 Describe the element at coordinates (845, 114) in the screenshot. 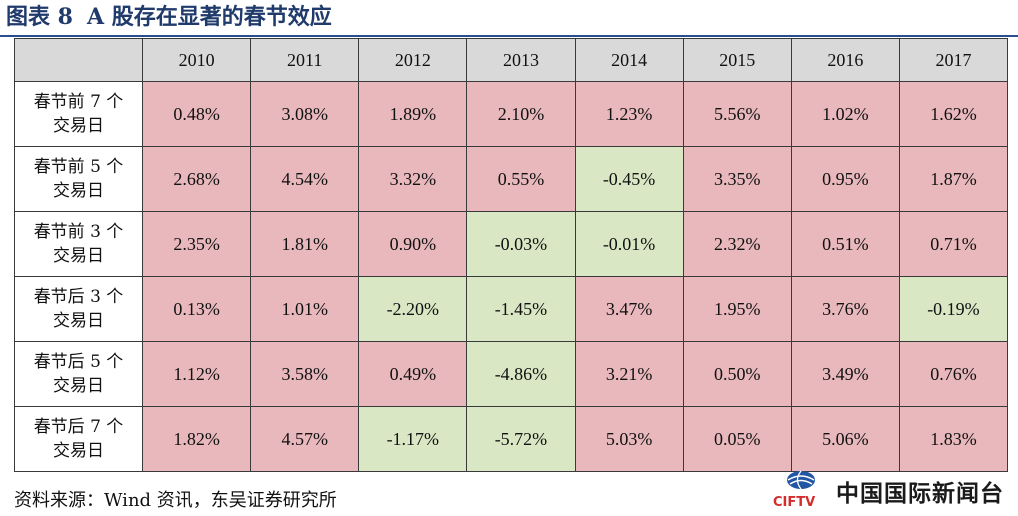

I see `table-cell: 1.02%` at that location.